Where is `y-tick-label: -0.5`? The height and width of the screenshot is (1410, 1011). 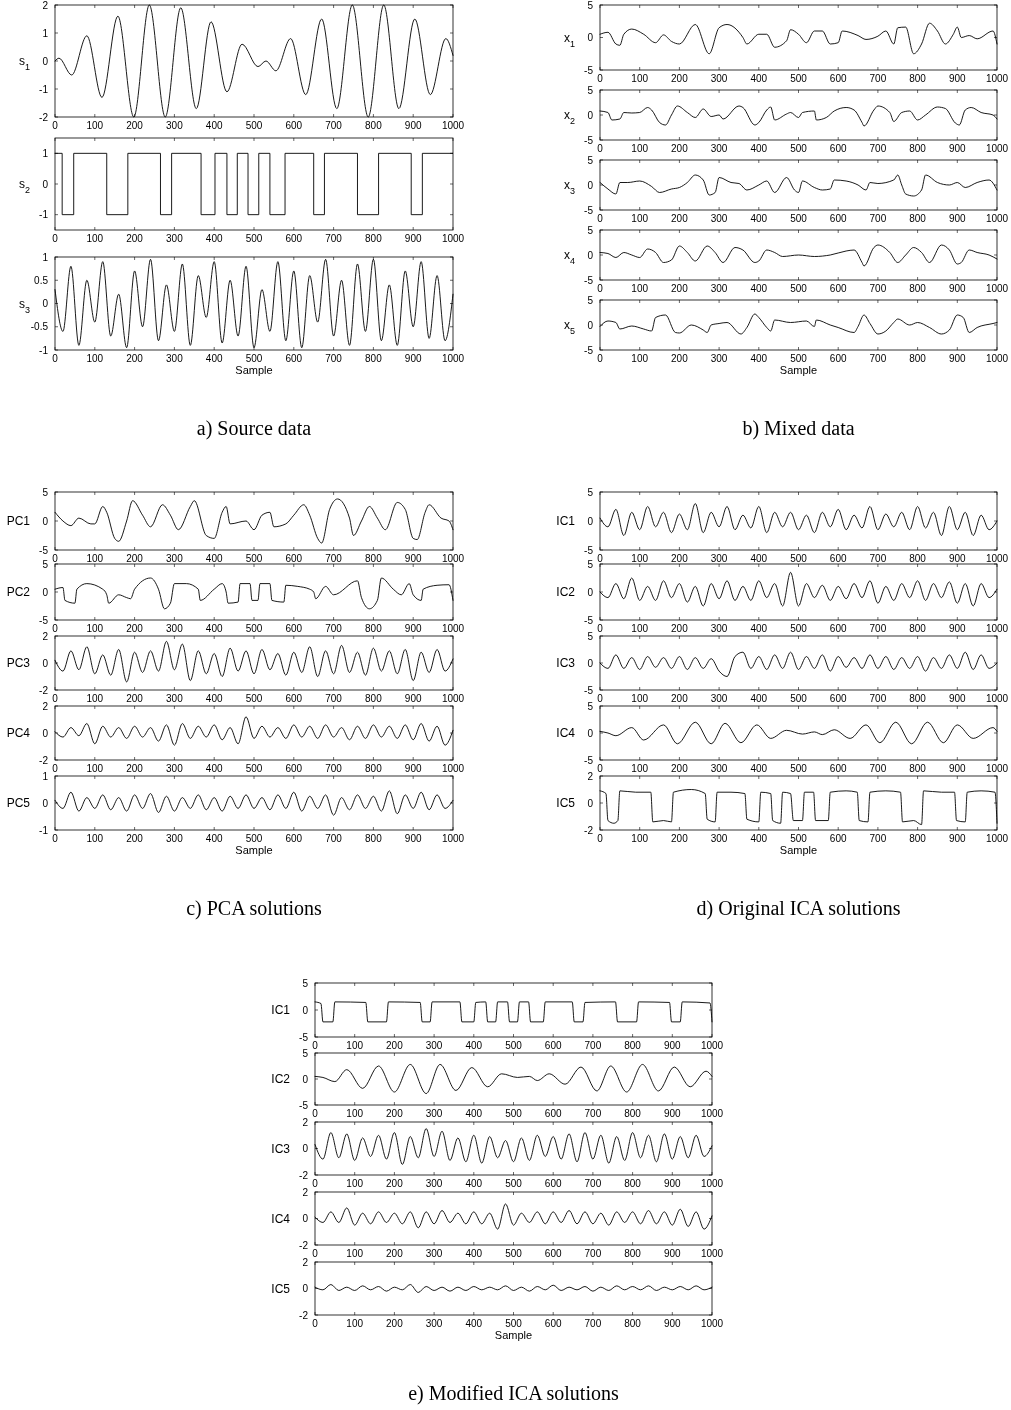 y-tick-label: -0.5 is located at coordinates (39, 327).